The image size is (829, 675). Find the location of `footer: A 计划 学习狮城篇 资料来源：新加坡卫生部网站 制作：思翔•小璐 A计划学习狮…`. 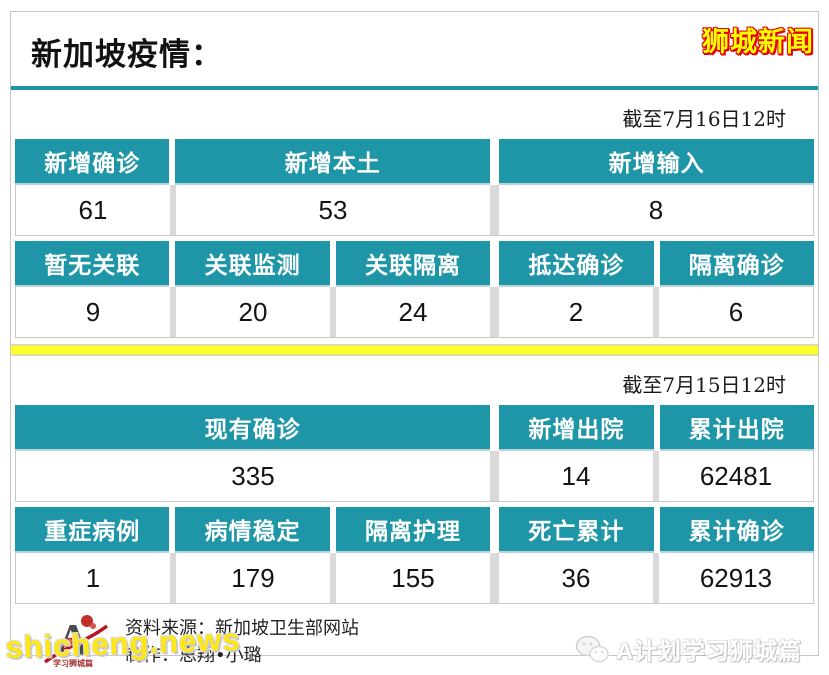

footer: A 计划 学习狮城篇 资料来源：新加坡卫生部网站 制作：思翔•小璐 A计划学习狮… is located at coordinates (414, 643).